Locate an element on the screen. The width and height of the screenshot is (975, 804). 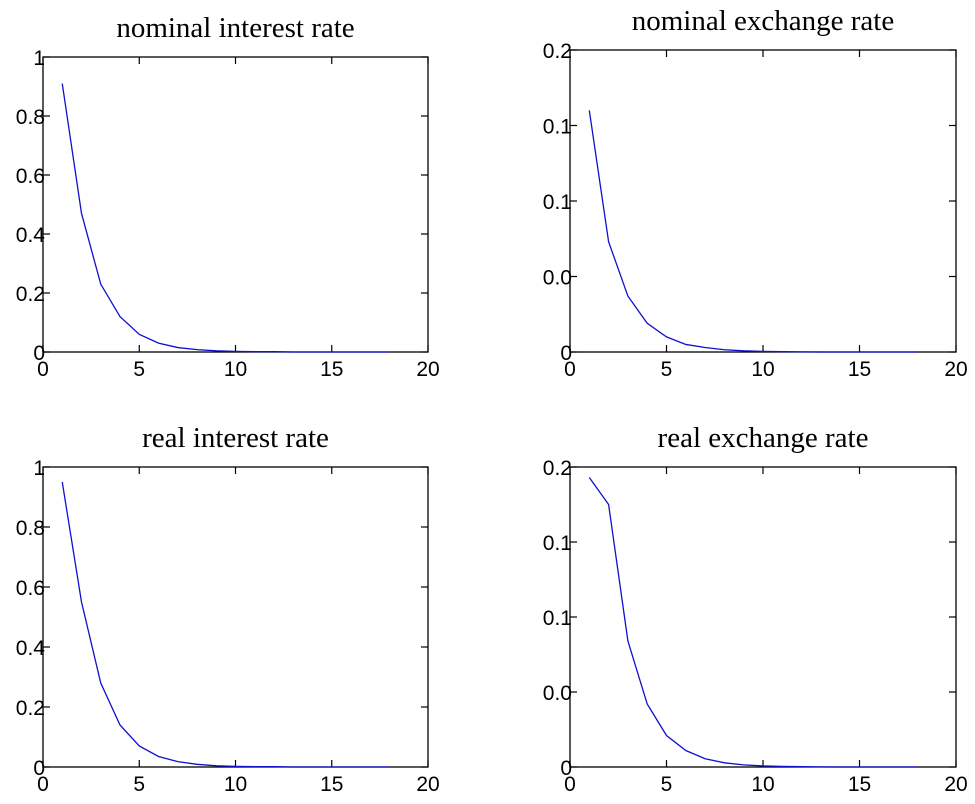
subplot-title: nominal exchange rate is located at coordinates (763, 21).